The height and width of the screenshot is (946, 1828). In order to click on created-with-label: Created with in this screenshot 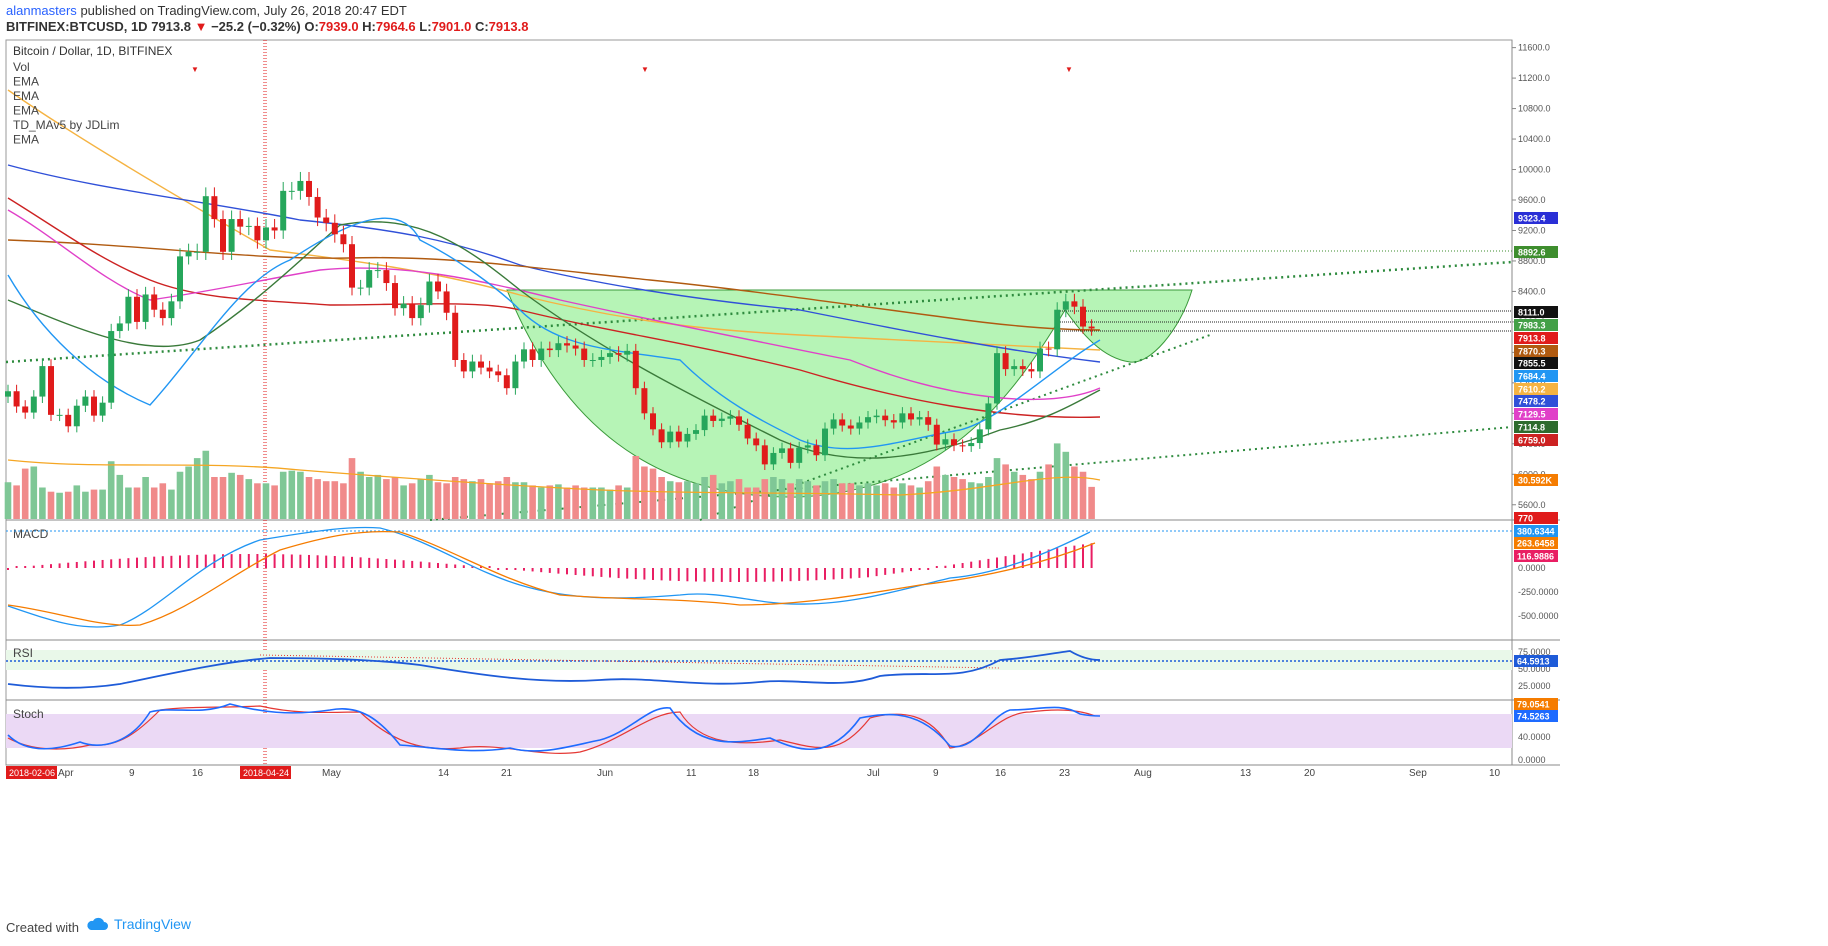, I will do `click(42, 927)`.